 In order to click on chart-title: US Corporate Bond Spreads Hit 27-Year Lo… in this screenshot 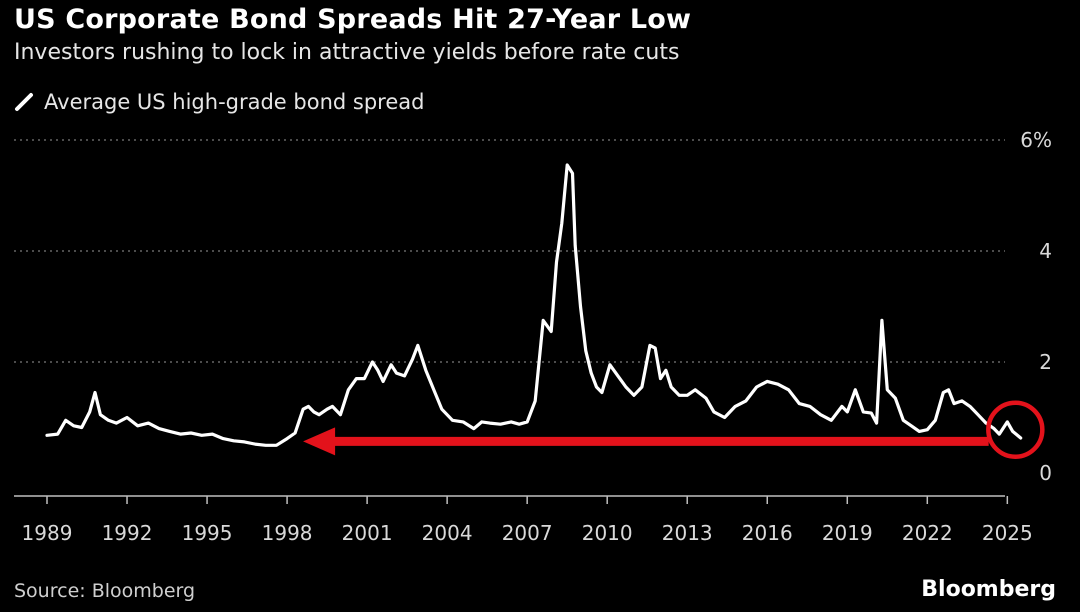, I will do `click(353, 19)`.